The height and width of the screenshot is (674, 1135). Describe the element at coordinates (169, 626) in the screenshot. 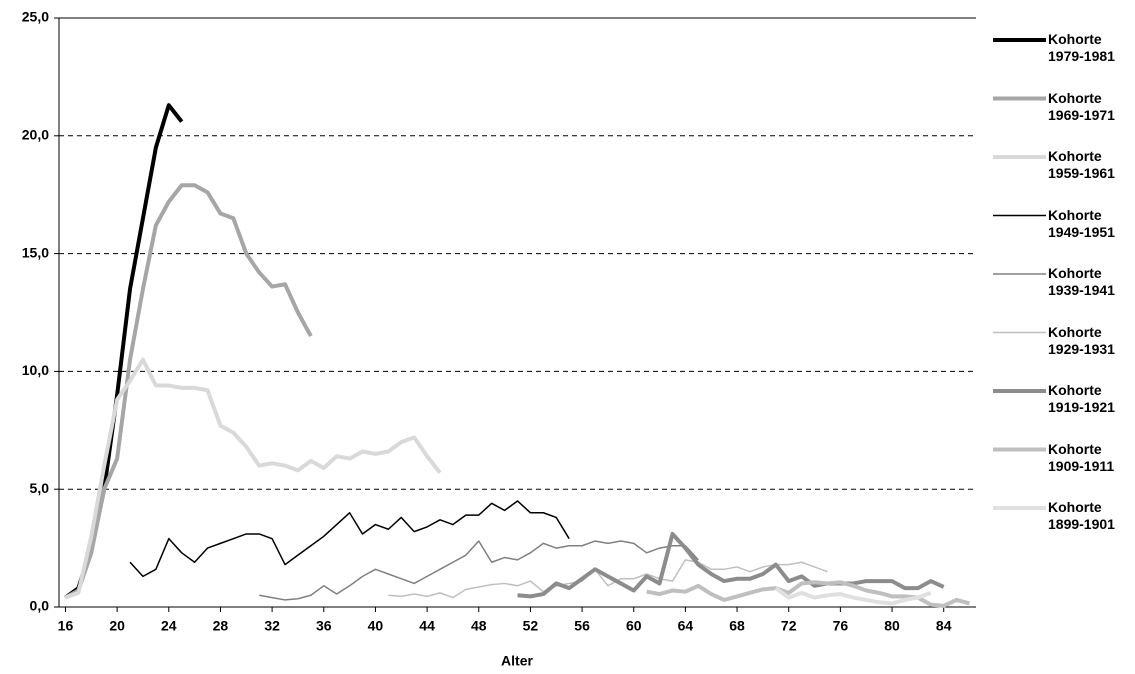

I see `x-tick-label: 24` at that location.